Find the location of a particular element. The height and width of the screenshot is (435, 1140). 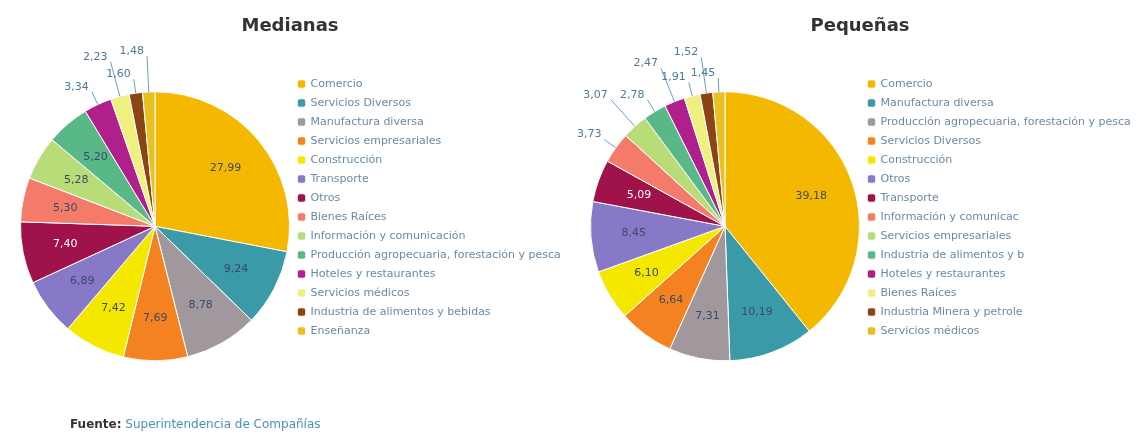

data-label: 1,48 is located at coordinates (132, 50).